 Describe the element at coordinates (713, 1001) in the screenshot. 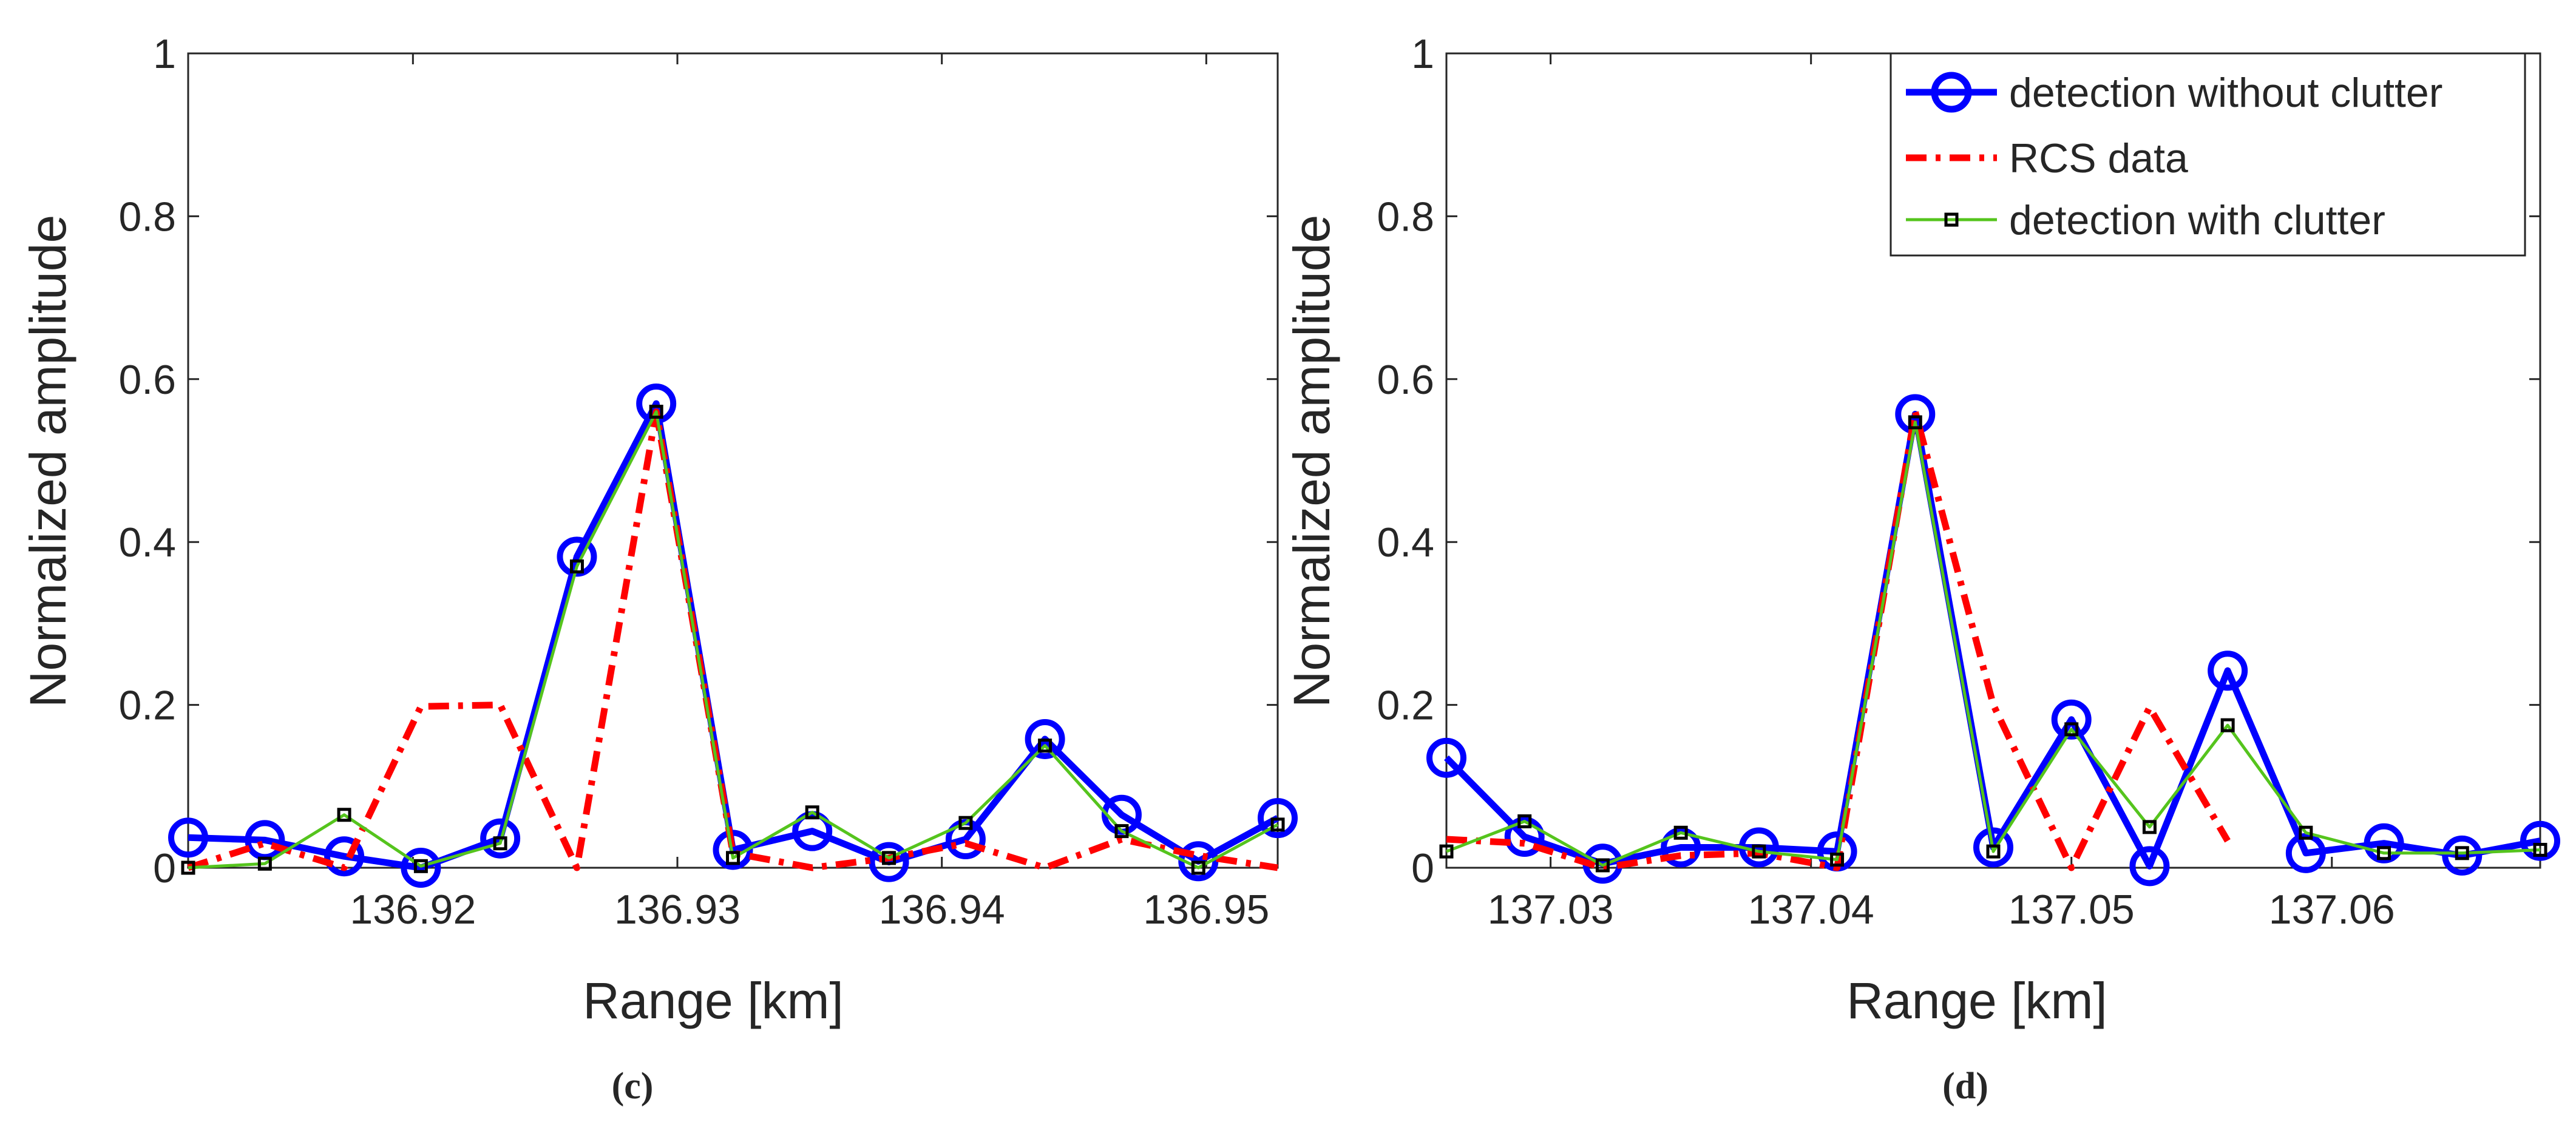

I see `panel-c-xlabel: Range [km]` at that location.